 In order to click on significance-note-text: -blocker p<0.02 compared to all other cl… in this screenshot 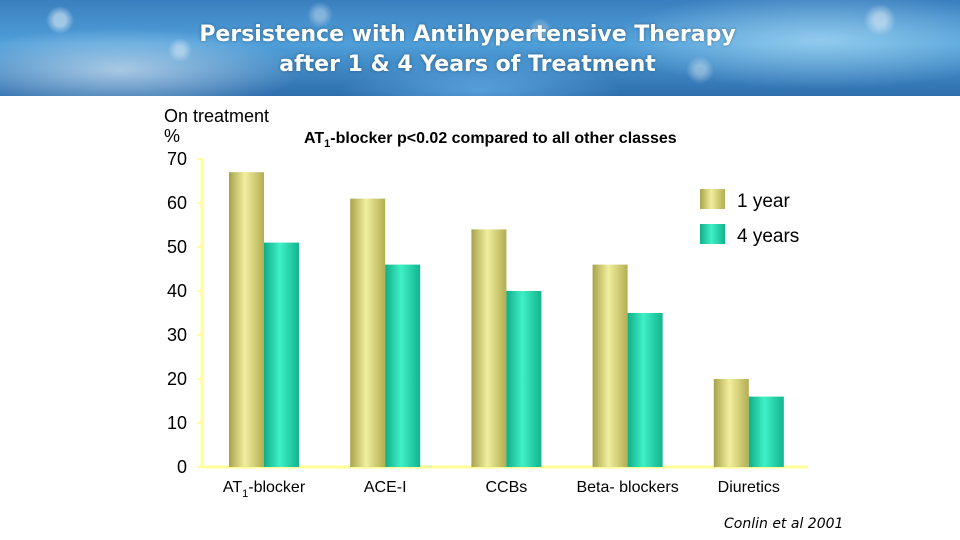, I will do `click(503, 138)`.